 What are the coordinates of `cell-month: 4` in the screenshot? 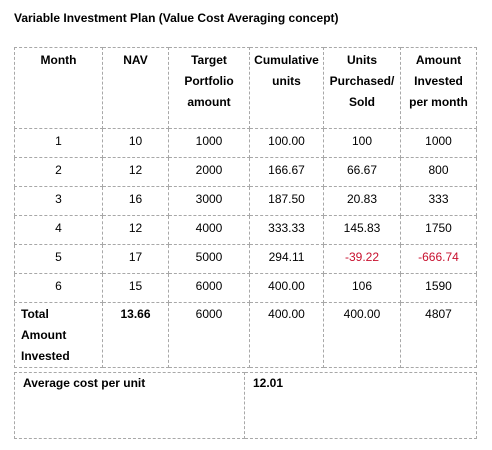 It's located at (58, 230).